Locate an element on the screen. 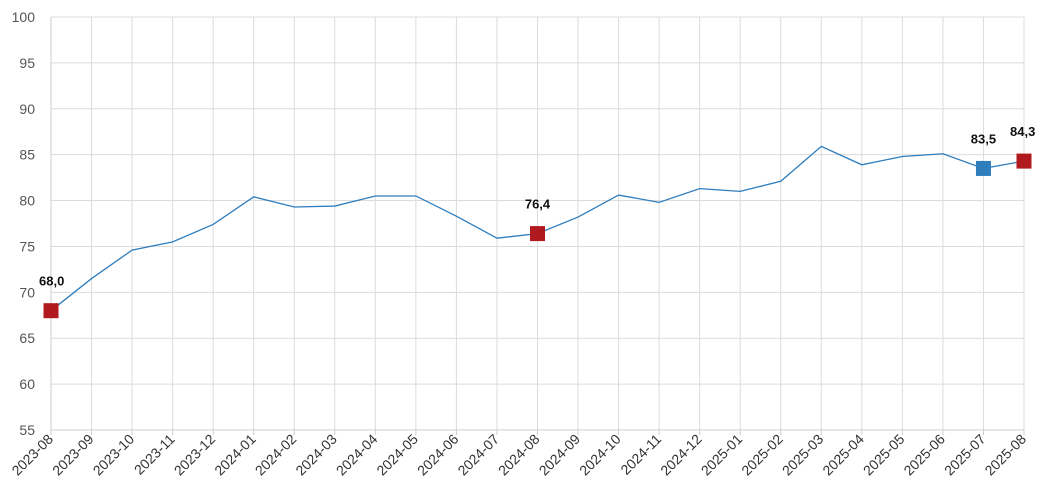 Image resolution: width=1048 pixels, height=503 pixels. data-label: 76,4 is located at coordinates (538, 204).